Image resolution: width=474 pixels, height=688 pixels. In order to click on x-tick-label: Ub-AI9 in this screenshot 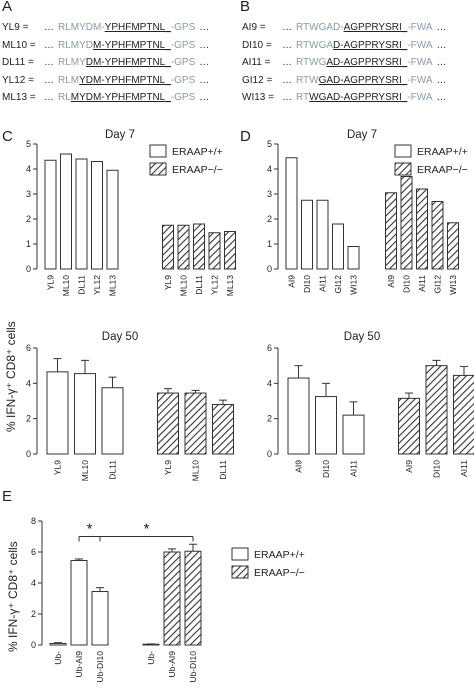, I will do `click(79, 664)`.